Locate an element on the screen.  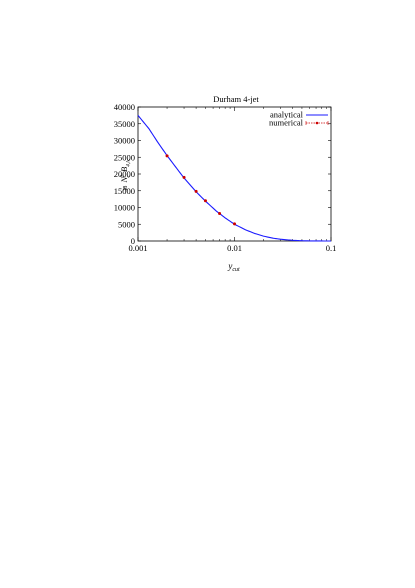
x-tick-label: 0.1 is located at coordinates (331, 248).